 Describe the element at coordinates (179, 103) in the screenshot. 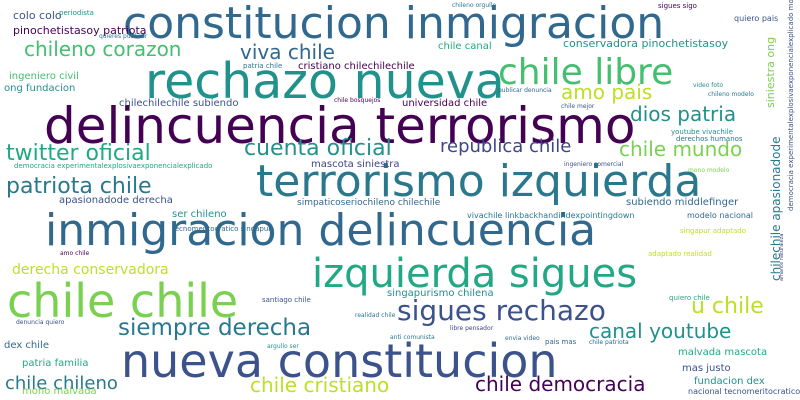

I see `cloud-word: chilechilechile subiendo` at that location.